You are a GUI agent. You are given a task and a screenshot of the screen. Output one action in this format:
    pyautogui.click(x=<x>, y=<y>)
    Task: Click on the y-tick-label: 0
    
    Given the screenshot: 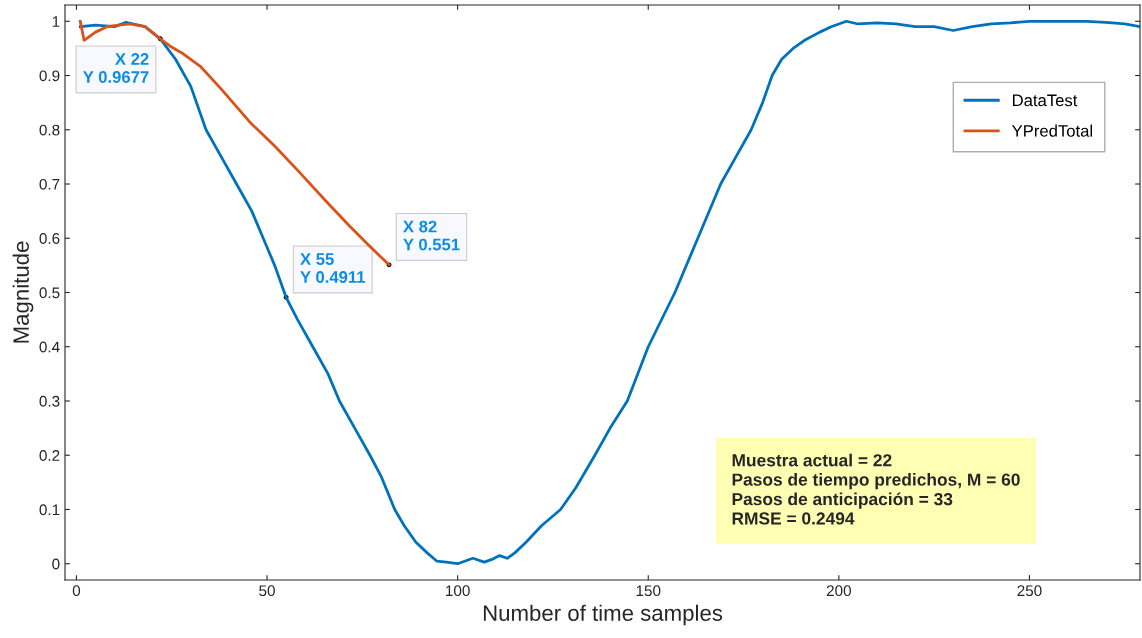 What is the action you would take?
    pyautogui.click(x=56, y=564)
    